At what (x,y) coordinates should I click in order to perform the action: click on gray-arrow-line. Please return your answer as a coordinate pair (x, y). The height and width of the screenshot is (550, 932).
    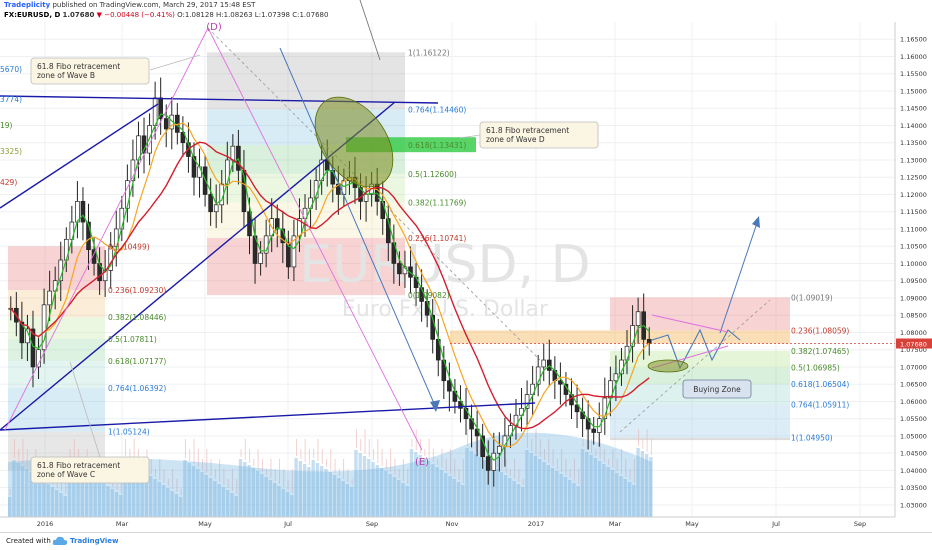
    Looking at the image, I should click on (370, 30).